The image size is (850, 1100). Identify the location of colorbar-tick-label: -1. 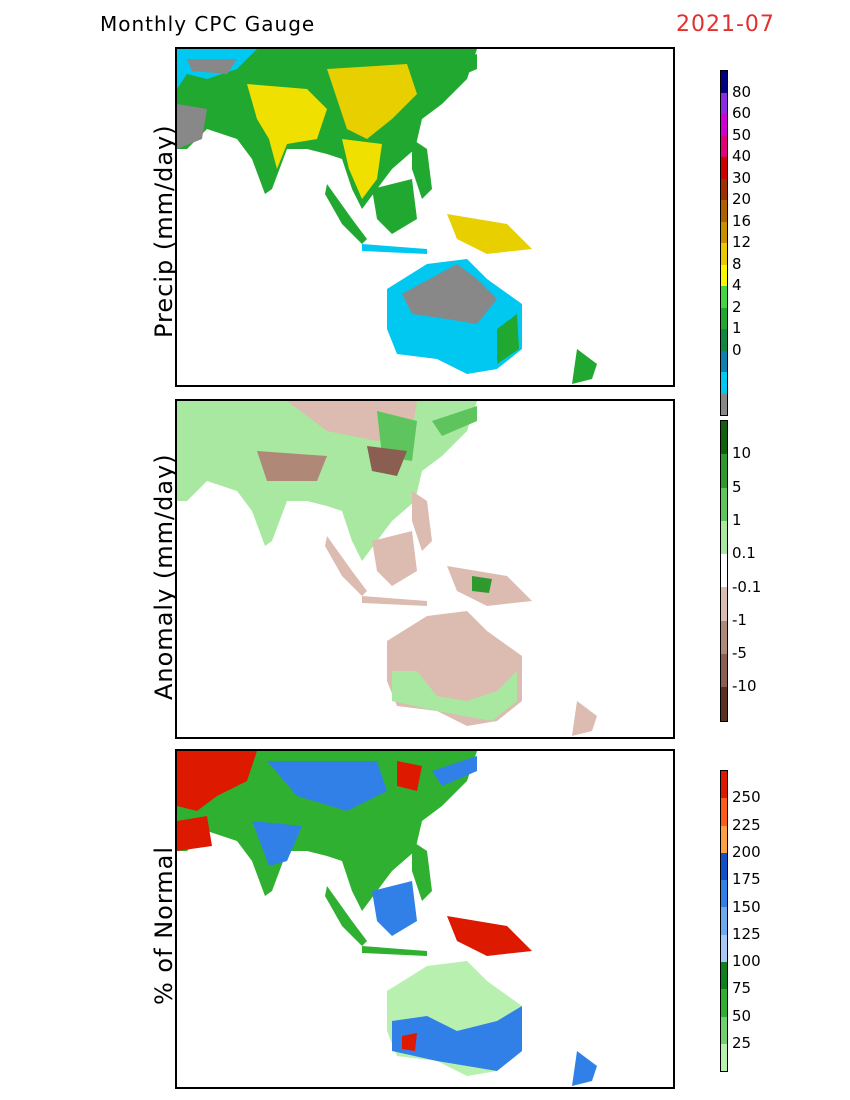
(739, 619).